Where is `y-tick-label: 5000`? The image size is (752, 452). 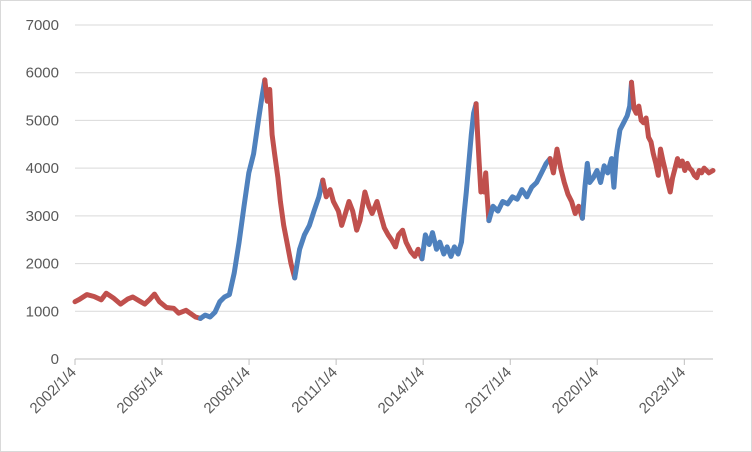 y-tick-label: 5000 is located at coordinates (42, 120).